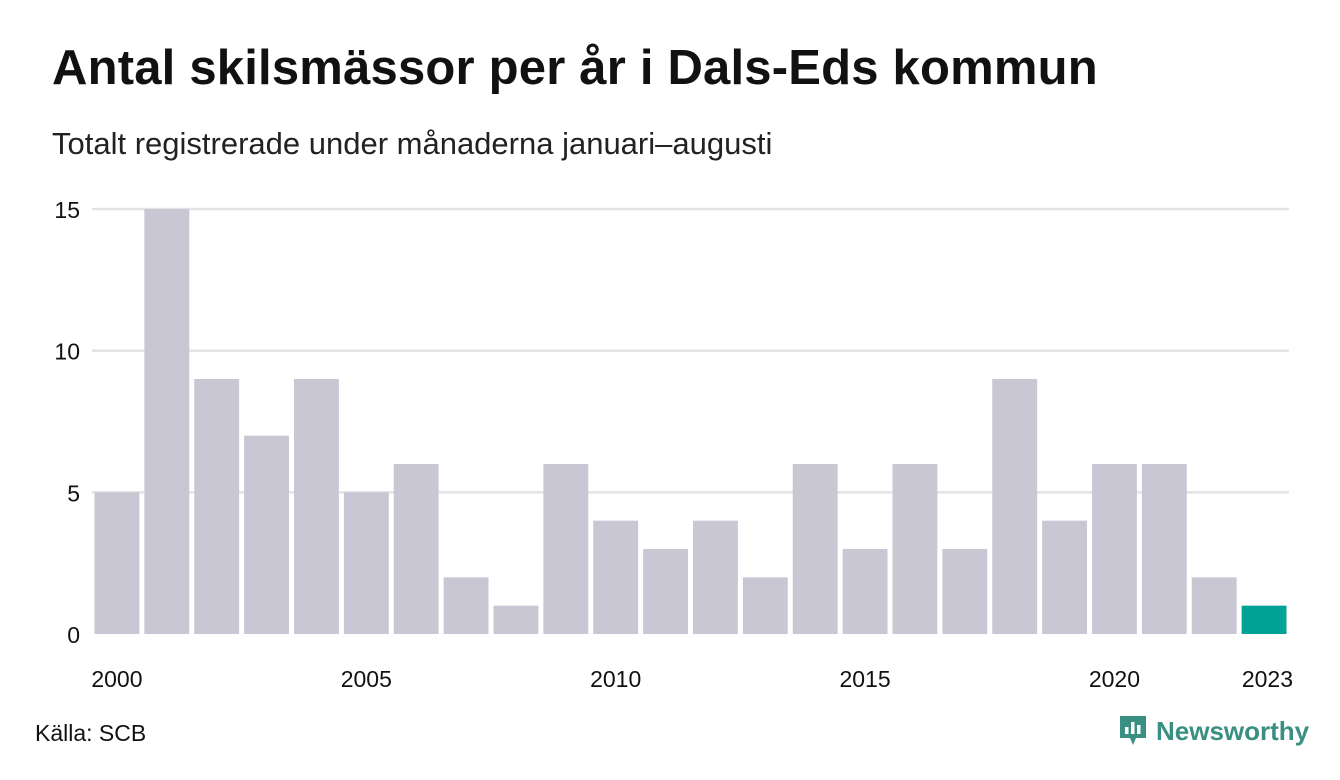 This screenshot has width=1340, height=780. I want to click on x-tick-label: 2000, so click(116, 679).